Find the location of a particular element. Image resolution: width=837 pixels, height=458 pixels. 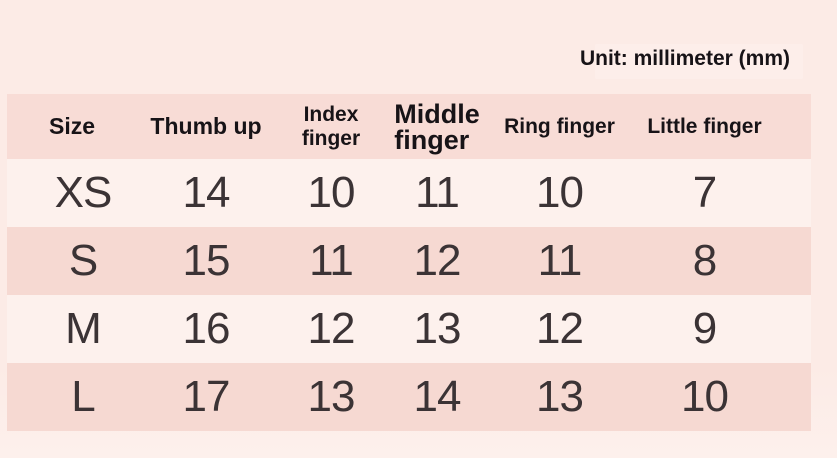

value-cell-little: 8 is located at coordinates (704, 260).